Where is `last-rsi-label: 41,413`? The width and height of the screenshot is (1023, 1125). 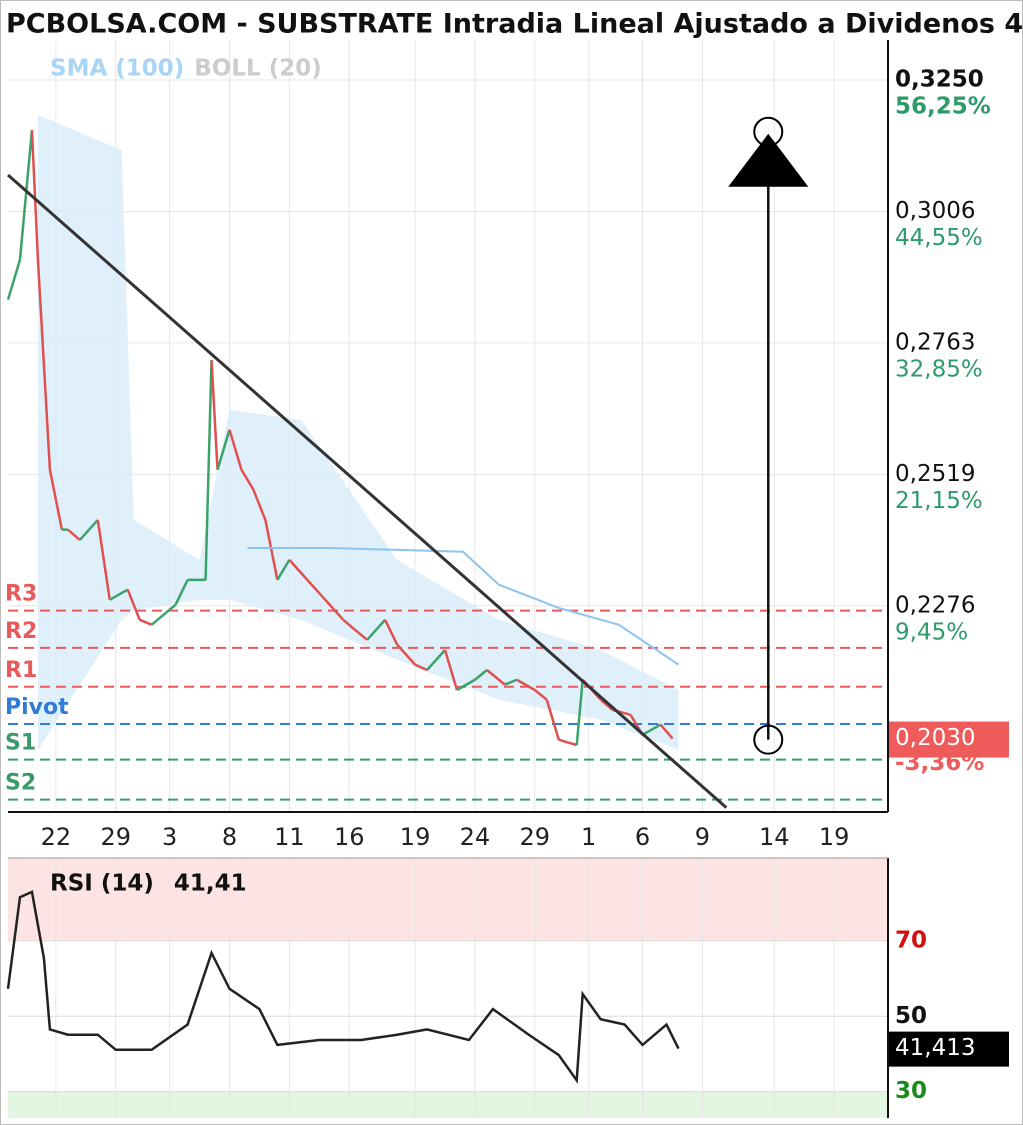 last-rsi-label: 41,413 is located at coordinates (935, 1048).